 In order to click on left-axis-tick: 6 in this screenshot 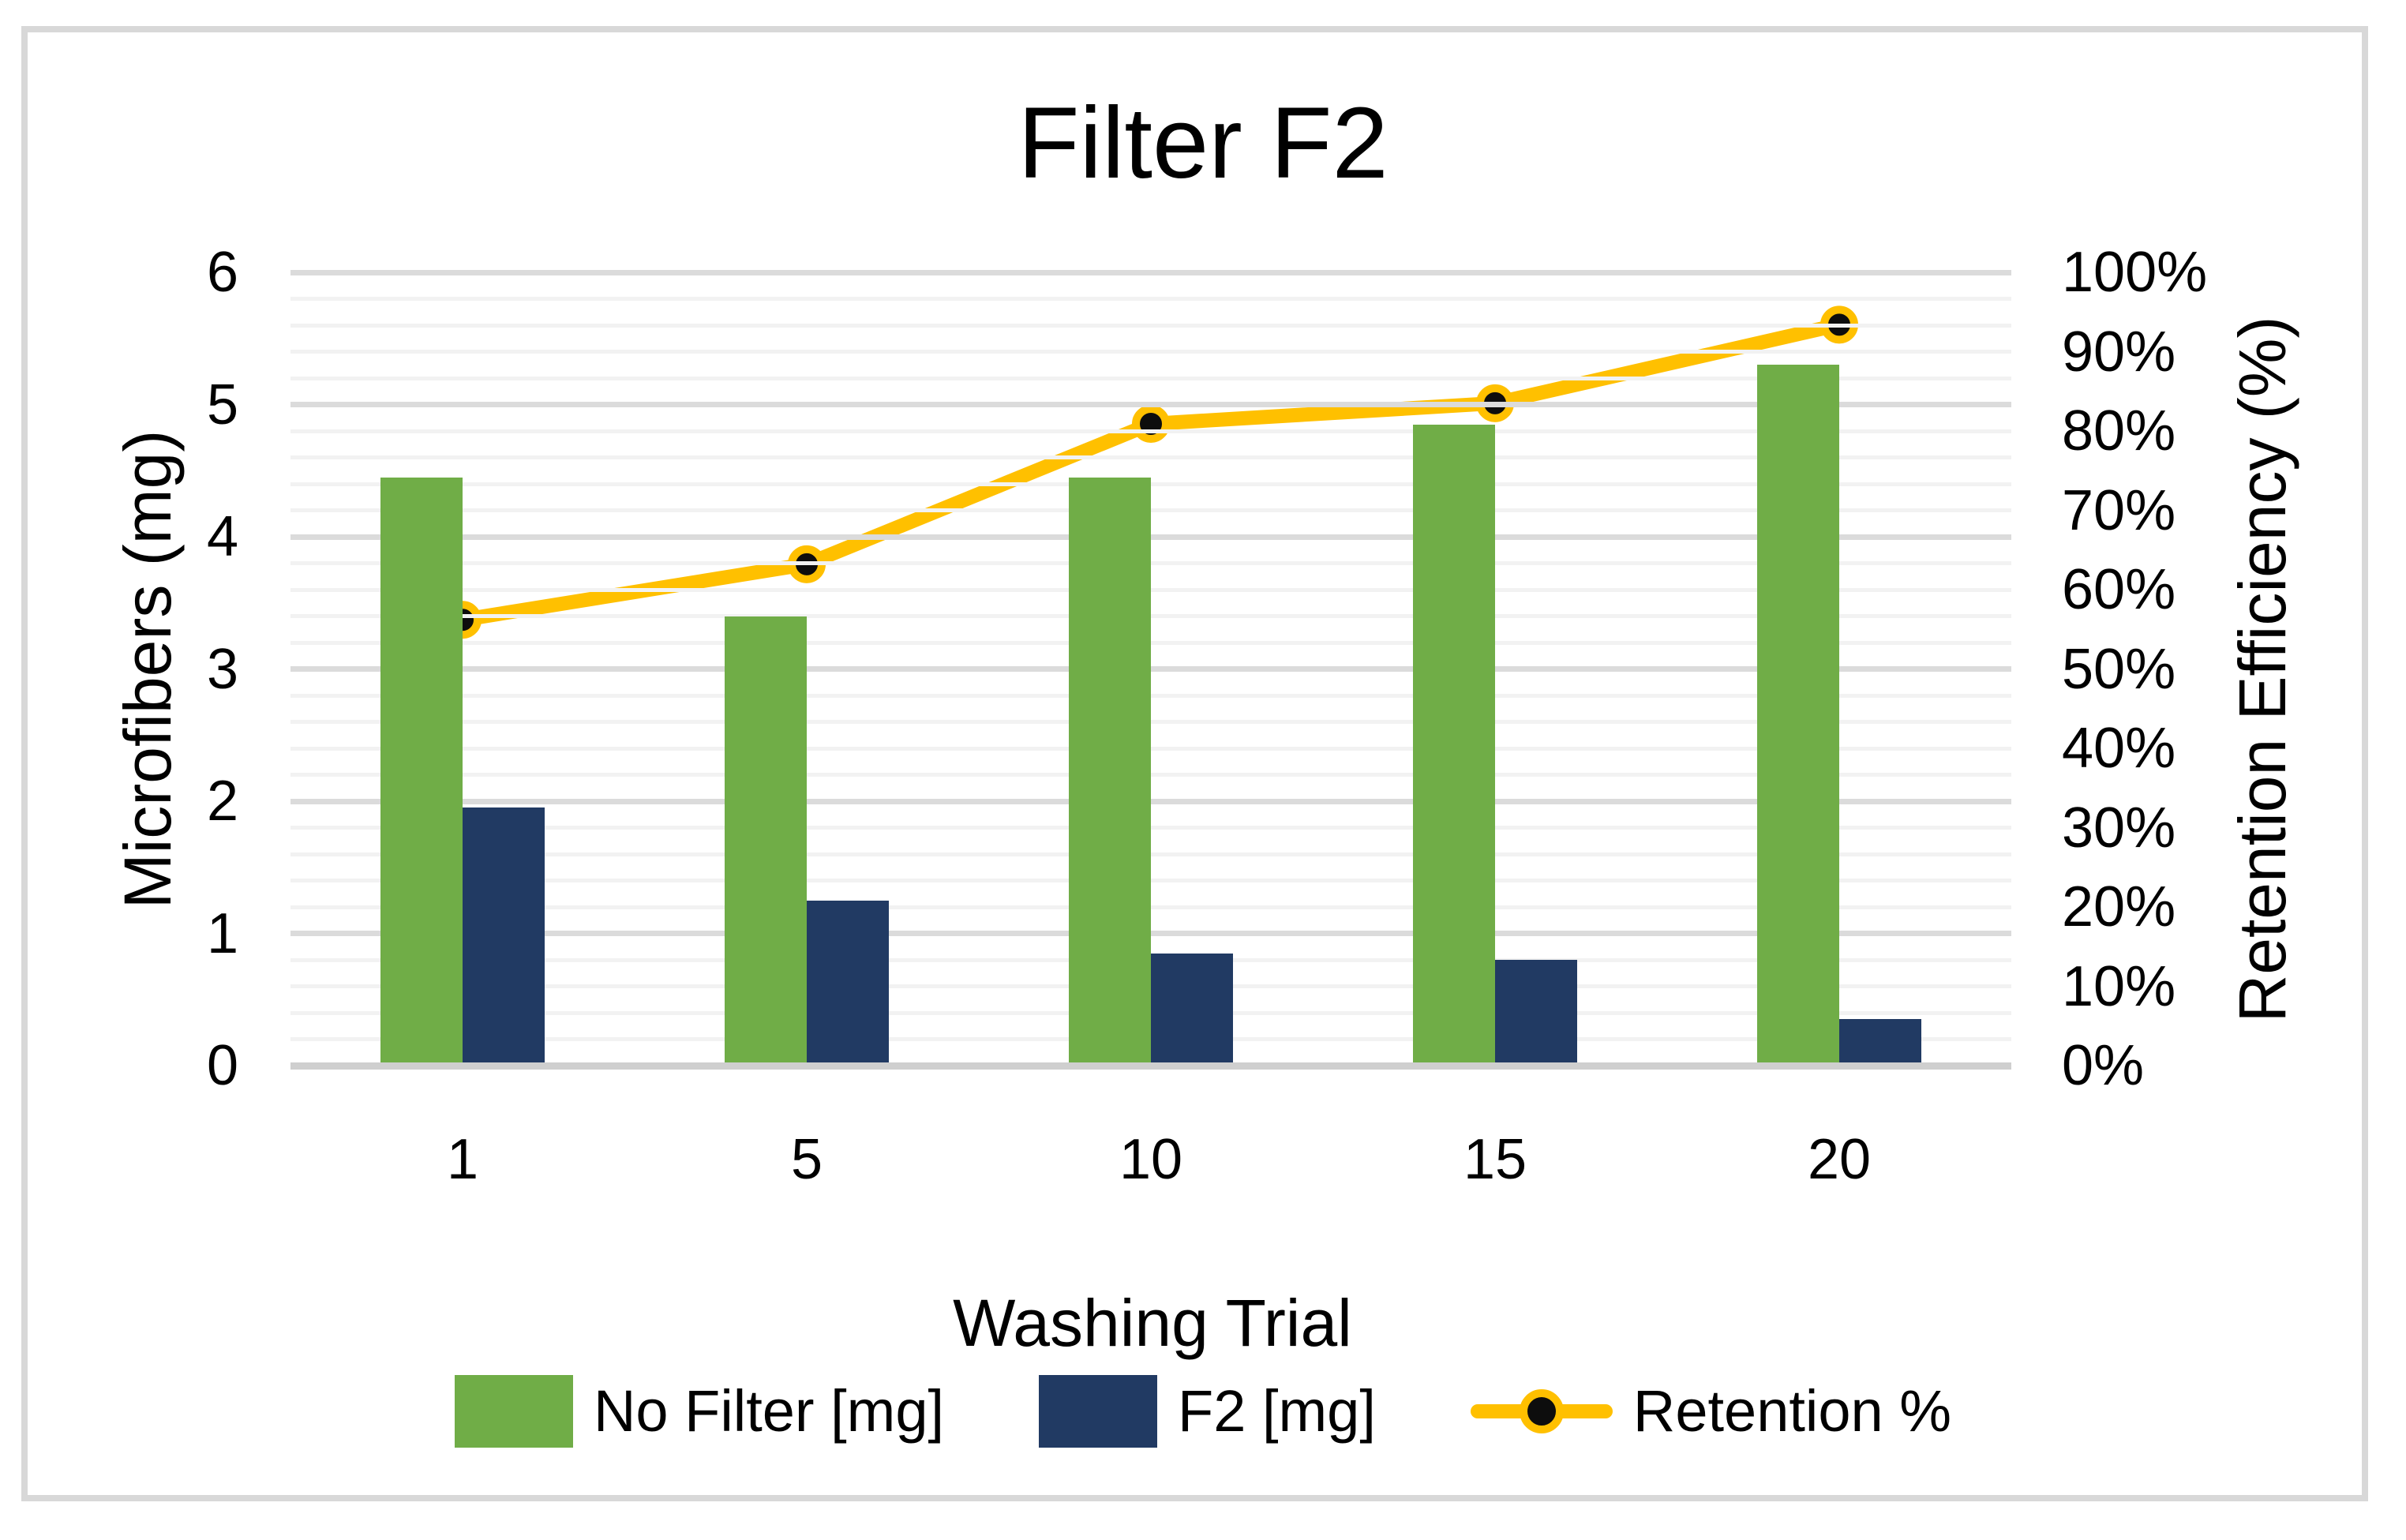, I will do `click(222, 272)`.